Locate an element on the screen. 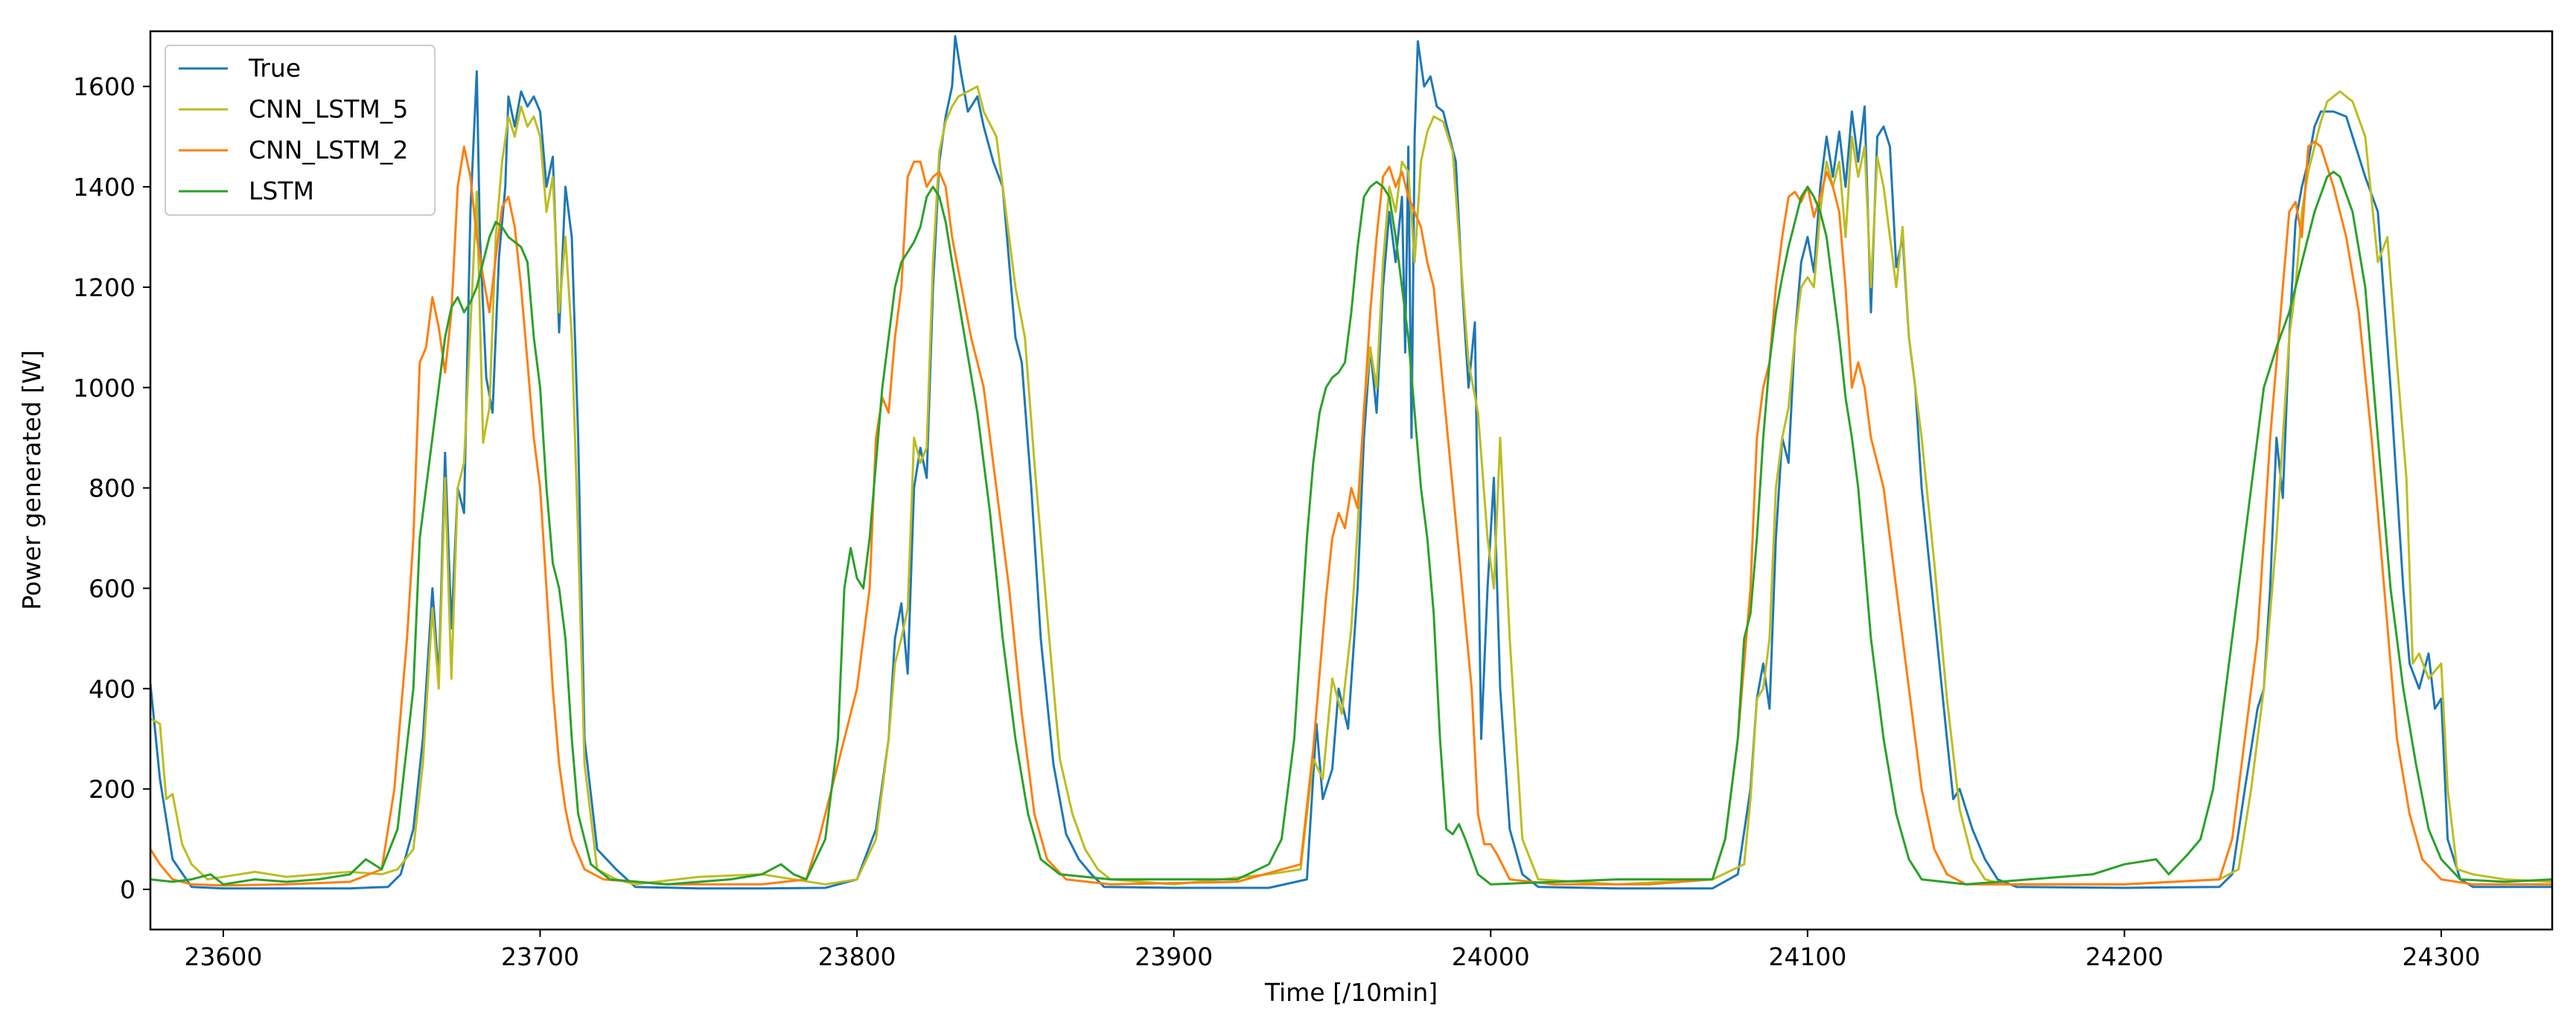 This screenshot has height=1030, width=2576. x-tick-label: 23800 is located at coordinates (857, 956).